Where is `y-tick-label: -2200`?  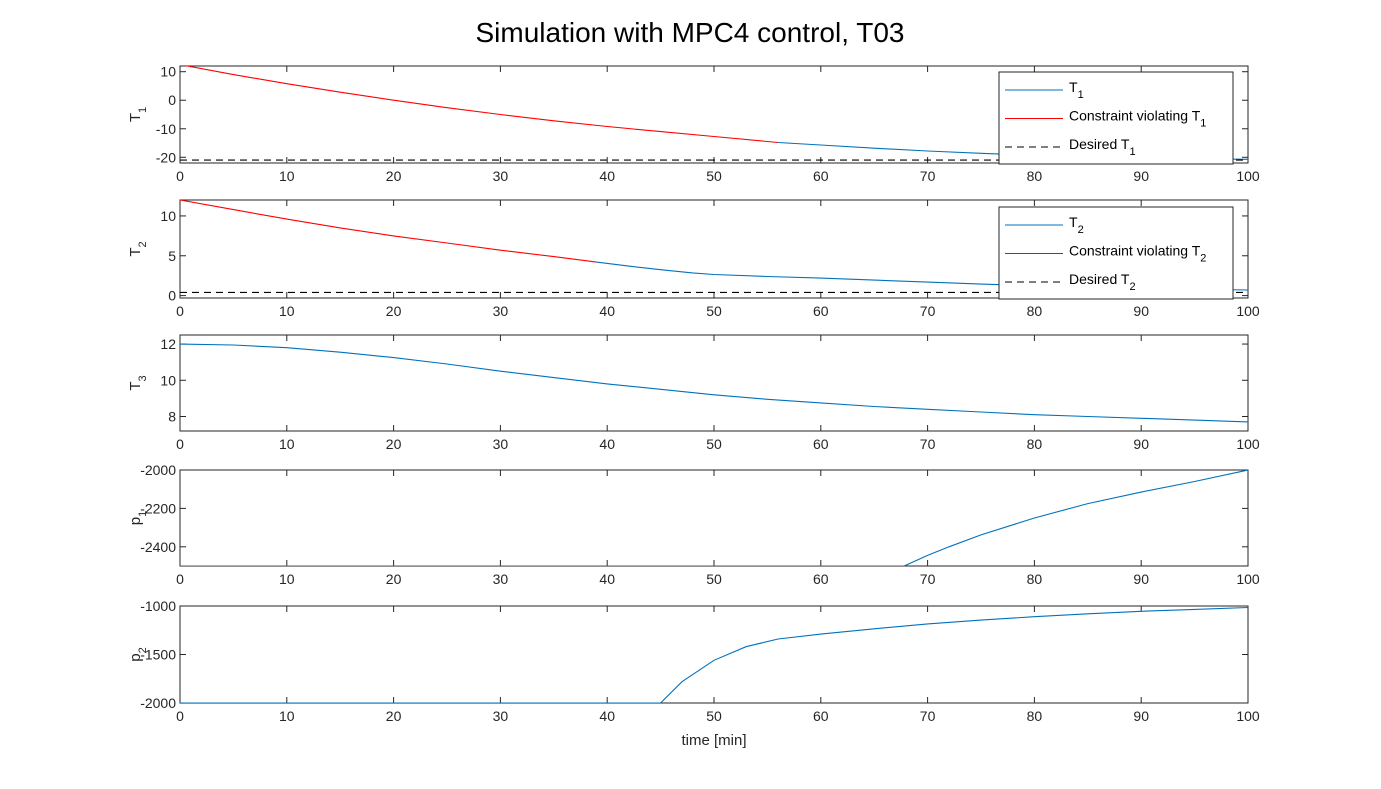
y-tick-label: -2200 is located at coordinates (158, 508).